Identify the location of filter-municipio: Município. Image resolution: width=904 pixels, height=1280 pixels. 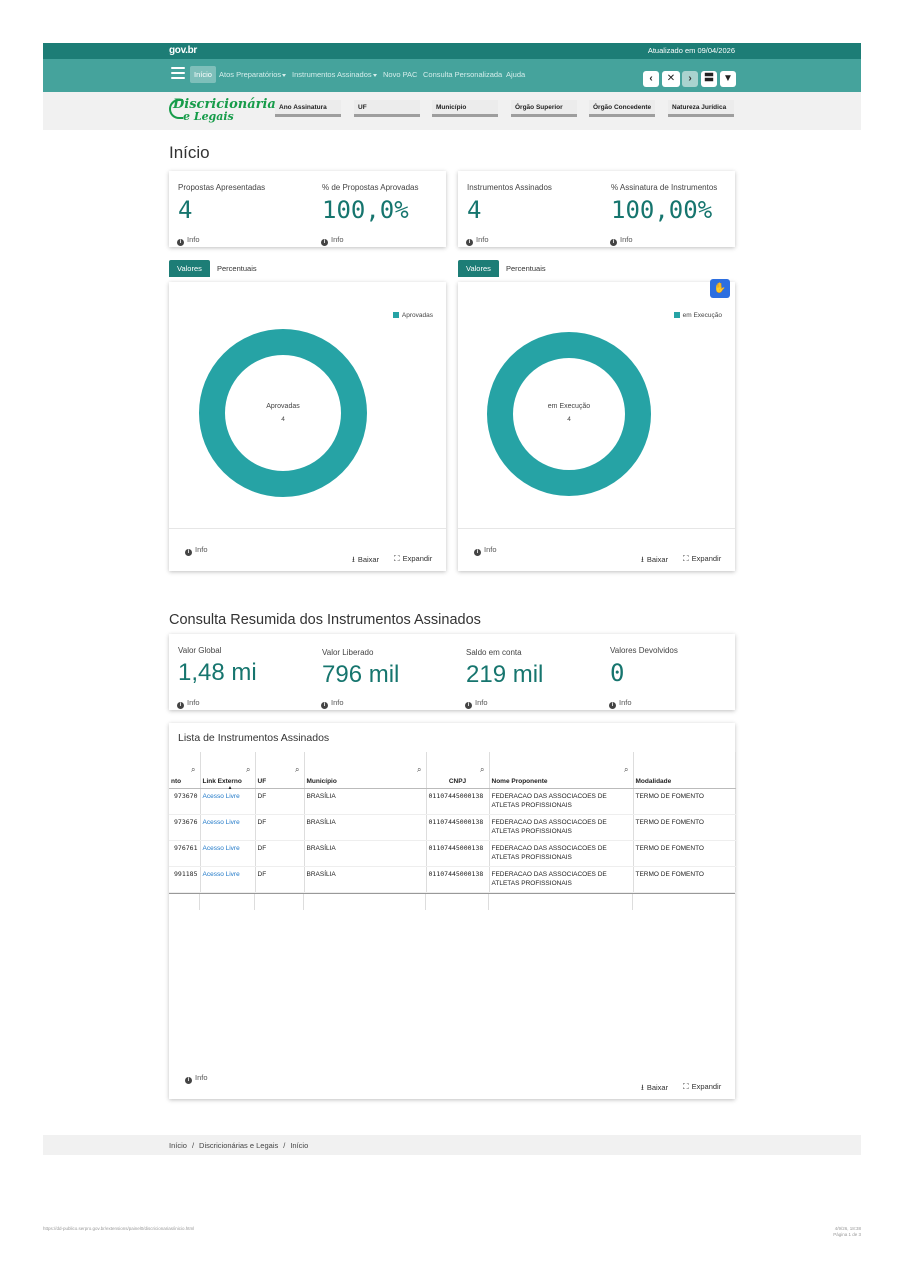
(465, 108).